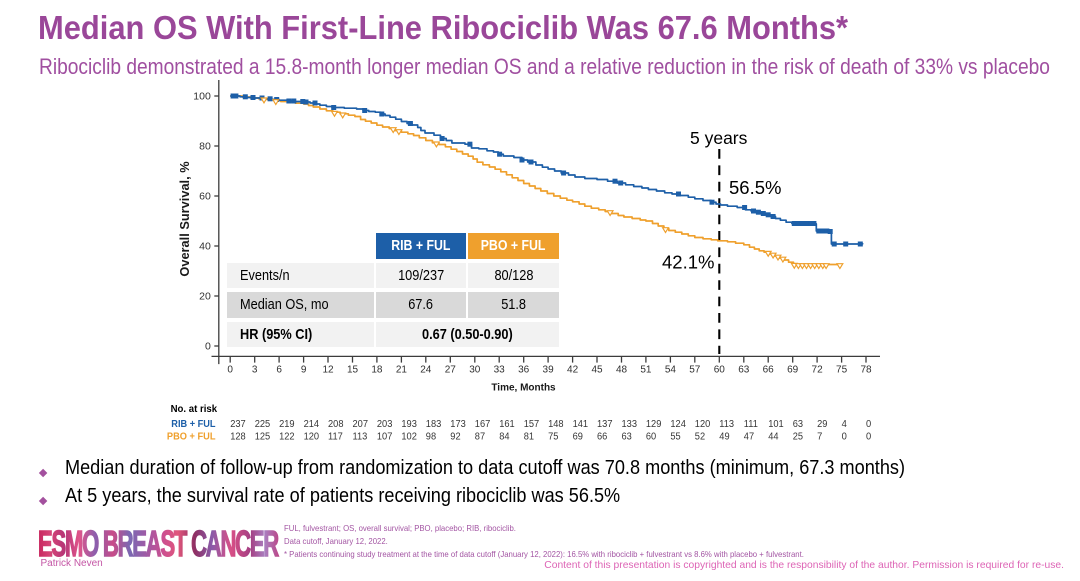 This screenshot has height=581, width=1080. Describe the element at coordinates (402, 370) in the screenshot. I see `svg-text: 21` at that location.